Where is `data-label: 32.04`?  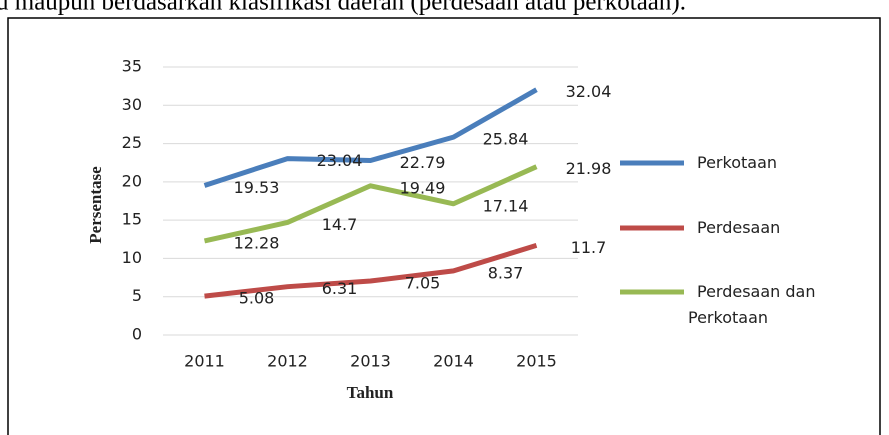
data-label: 32.04 is located at coordinates (589, 91).